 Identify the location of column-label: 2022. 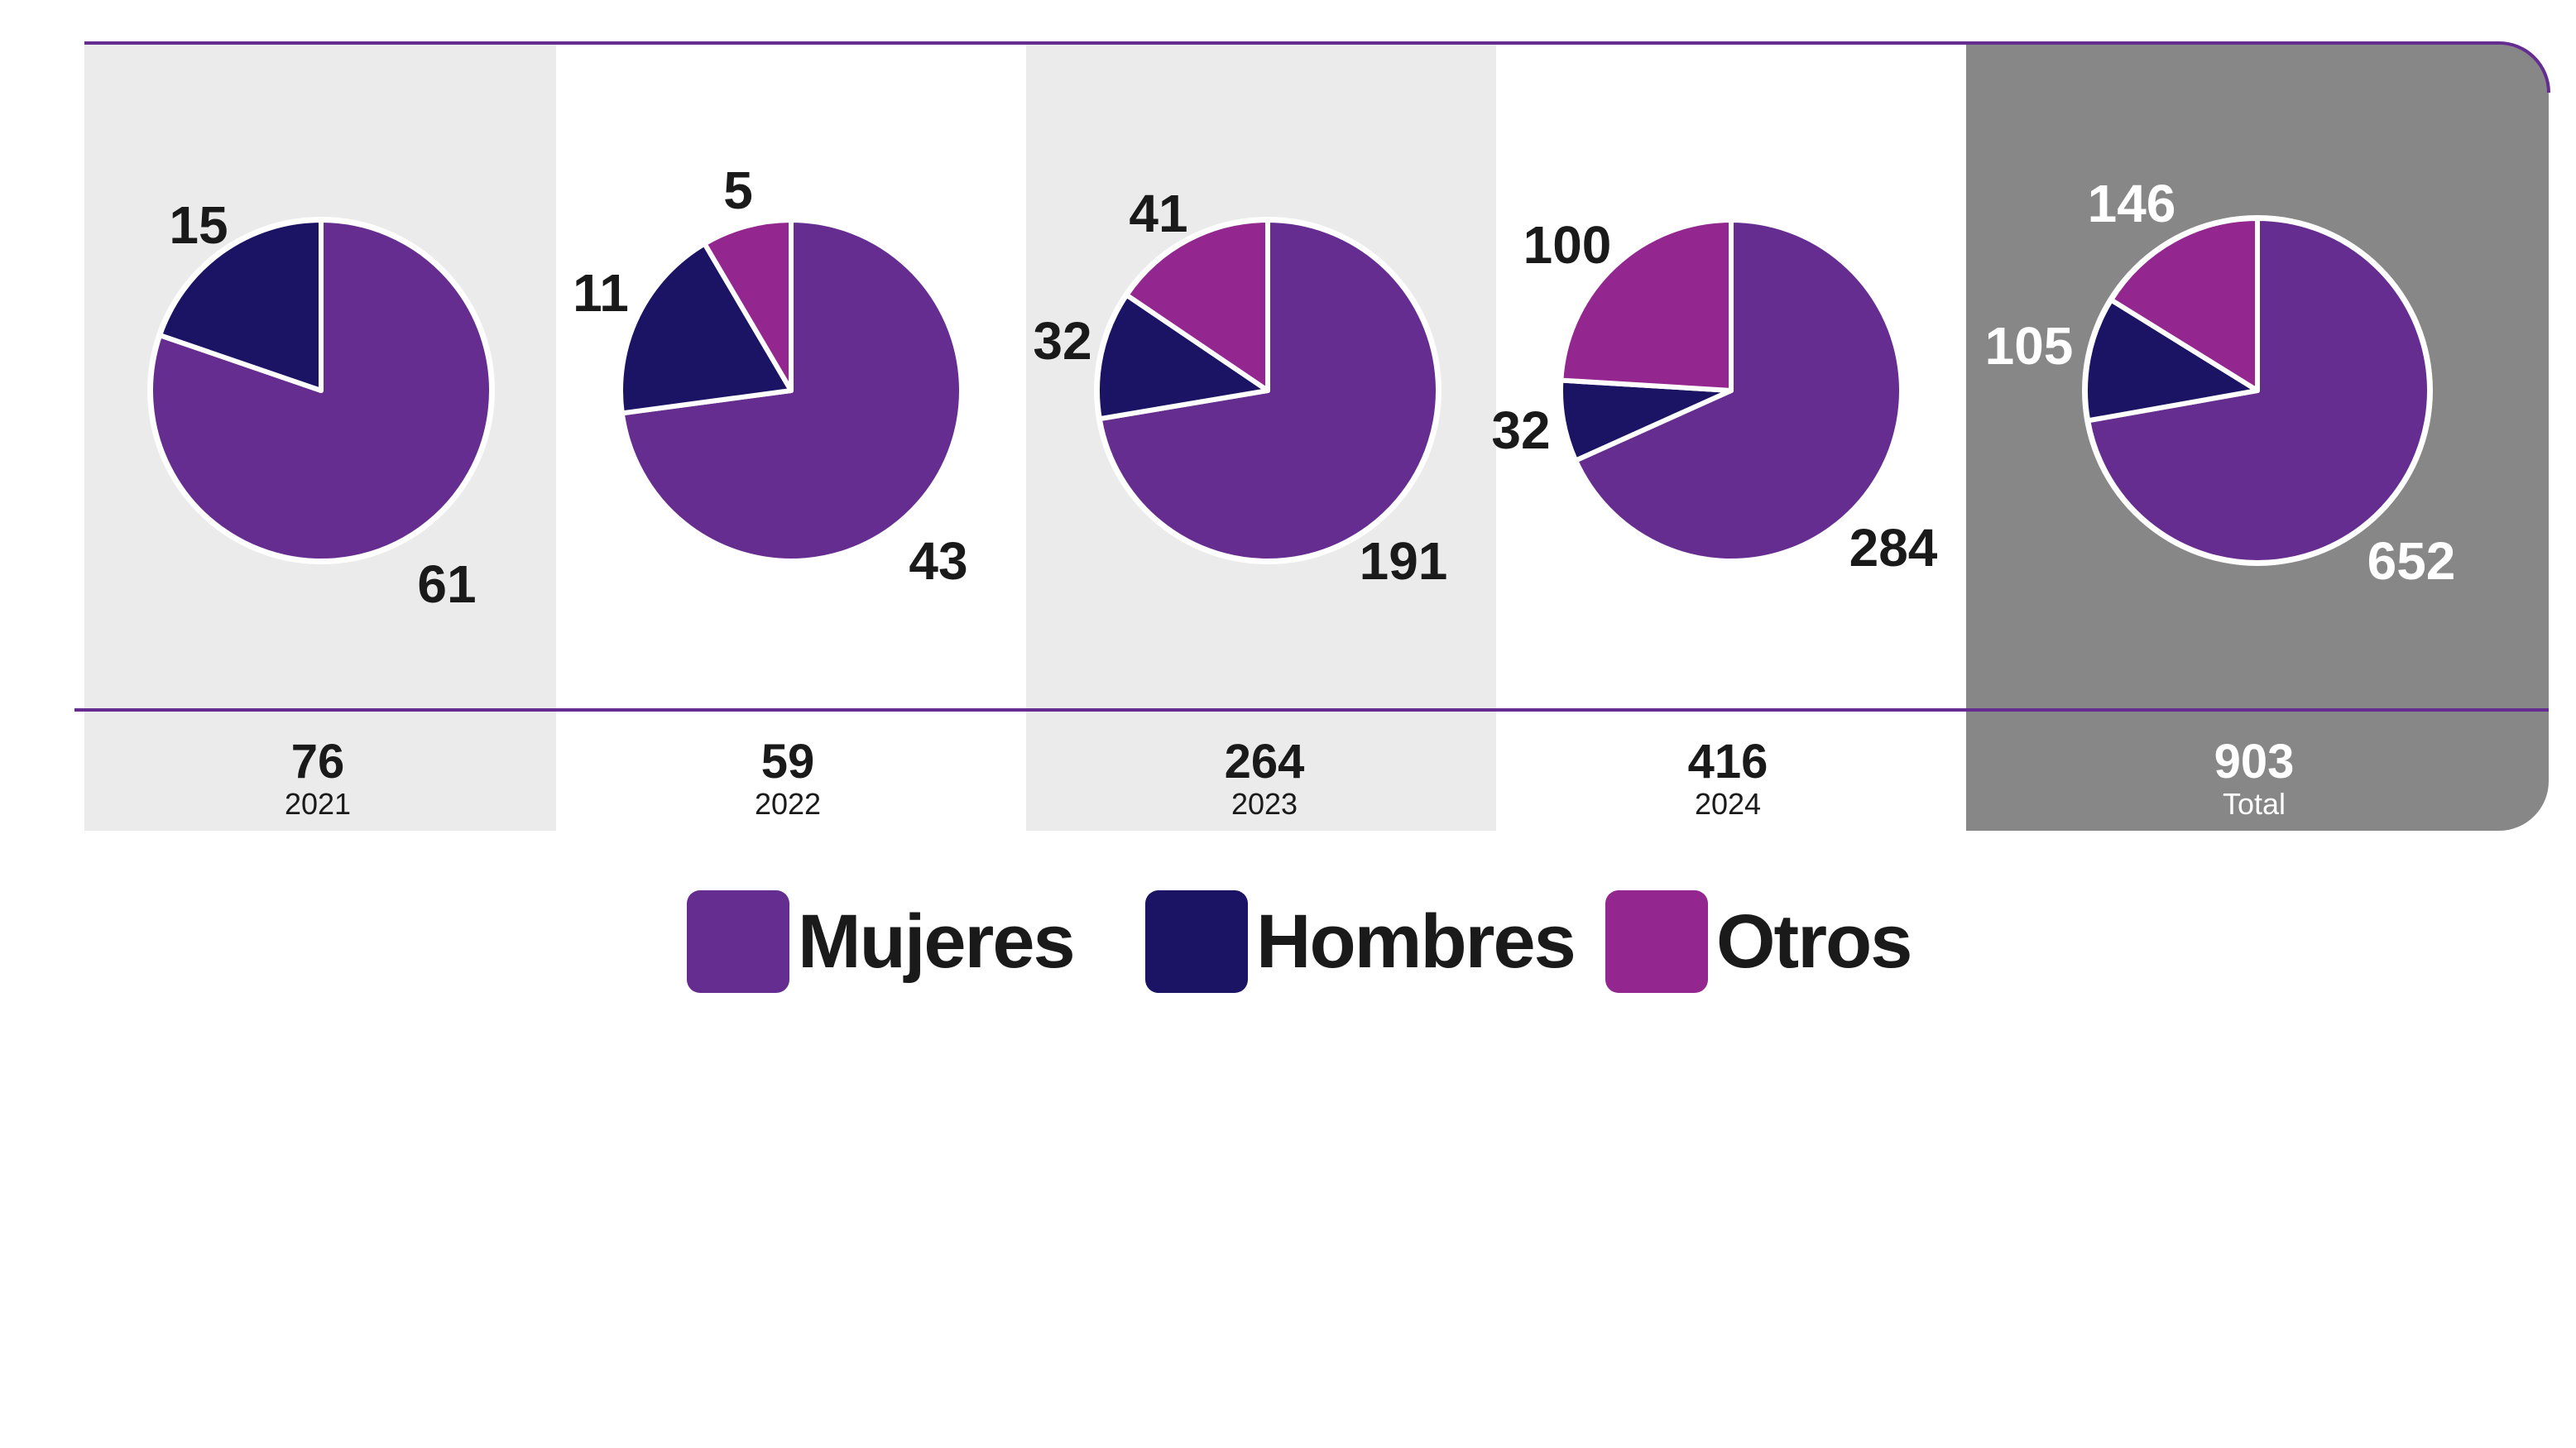
(788, 804).